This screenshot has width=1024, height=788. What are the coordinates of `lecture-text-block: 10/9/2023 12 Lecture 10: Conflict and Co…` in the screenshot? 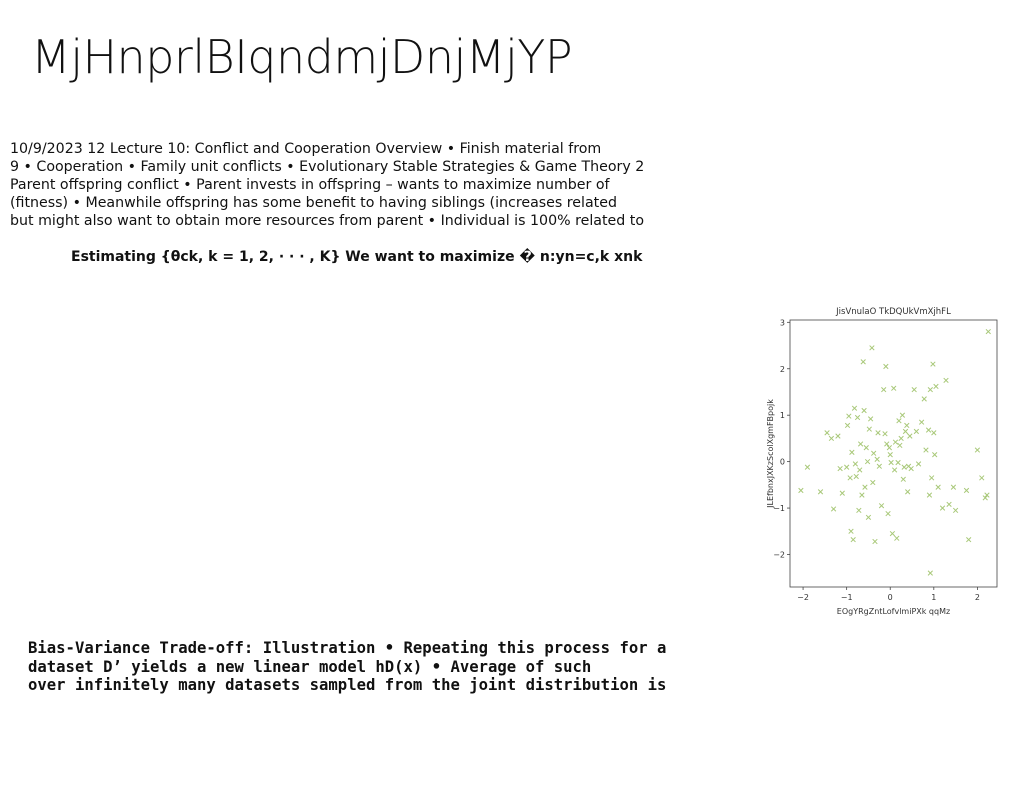 It's located at (330, 185).